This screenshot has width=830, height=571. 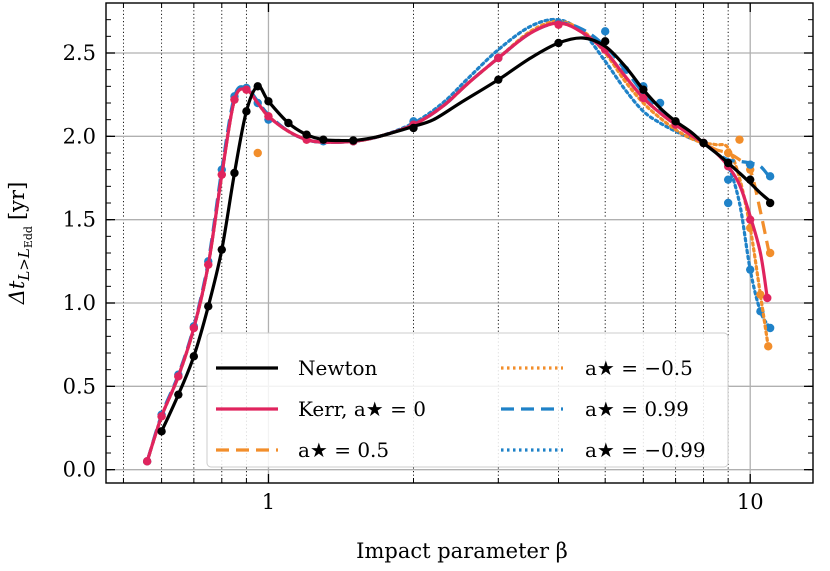 What do you see at coordinates (362, 409) in the screenshot?
I see `legend-label-1: Kerr, a★ = 0` at bounding box center [362, 409].